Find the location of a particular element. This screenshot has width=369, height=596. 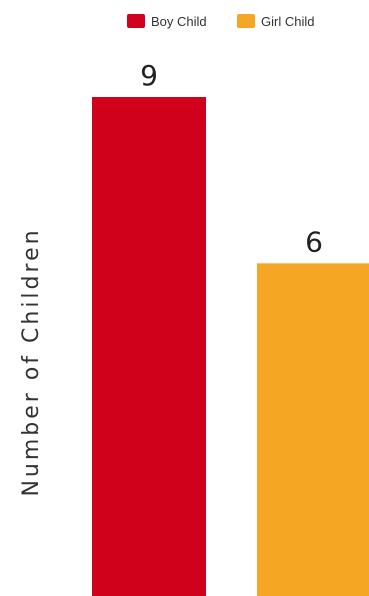

legend: Boy Child Girl Child is located at coordinates (220, 21).